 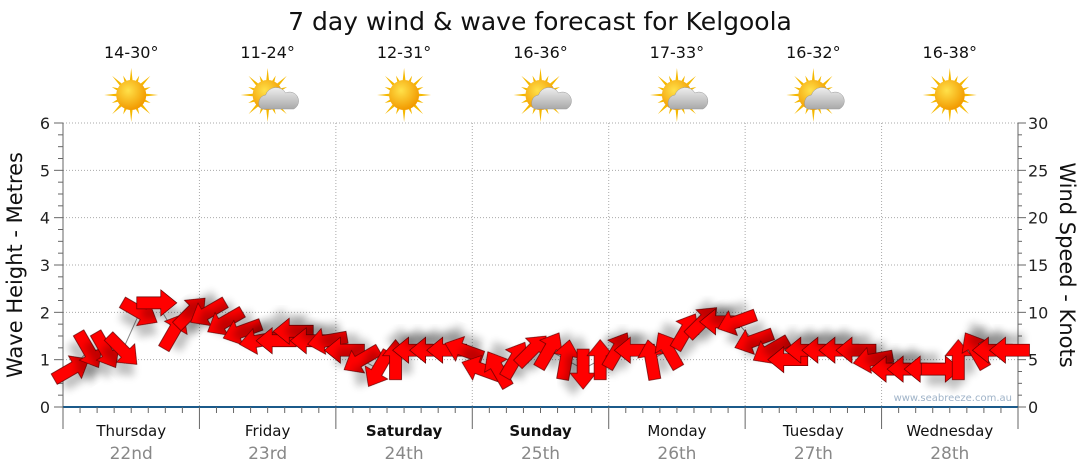 What do you see at coordinates (1067, 264) in the screenshot?
I see `right-axis-label: Wind Speed - Knots` at bounding box center [1067, 264].